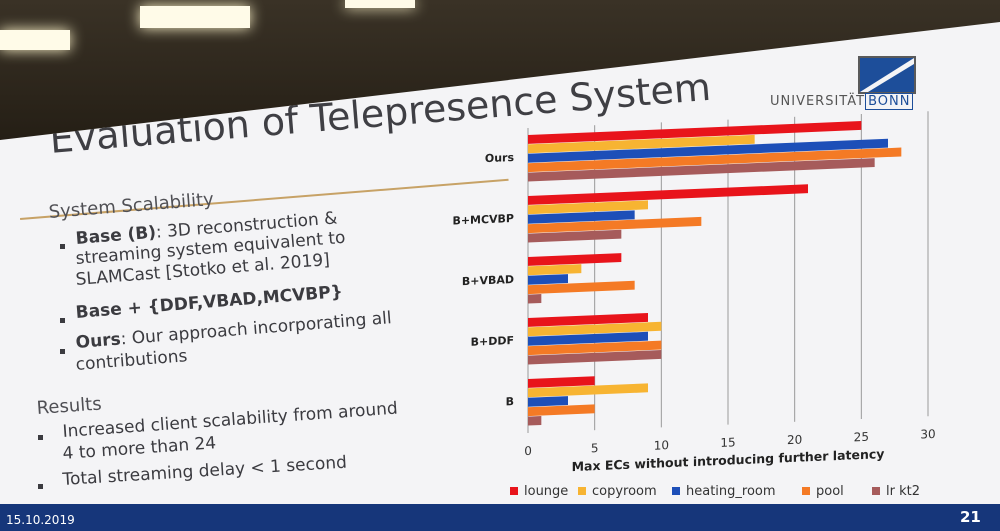 The height and width of the screenshot is (531, 1000). What do you see at coordinates (483, 220) in the screenshot?
I see `category-label: B+MCVBP` at bounding box center [483, 220].